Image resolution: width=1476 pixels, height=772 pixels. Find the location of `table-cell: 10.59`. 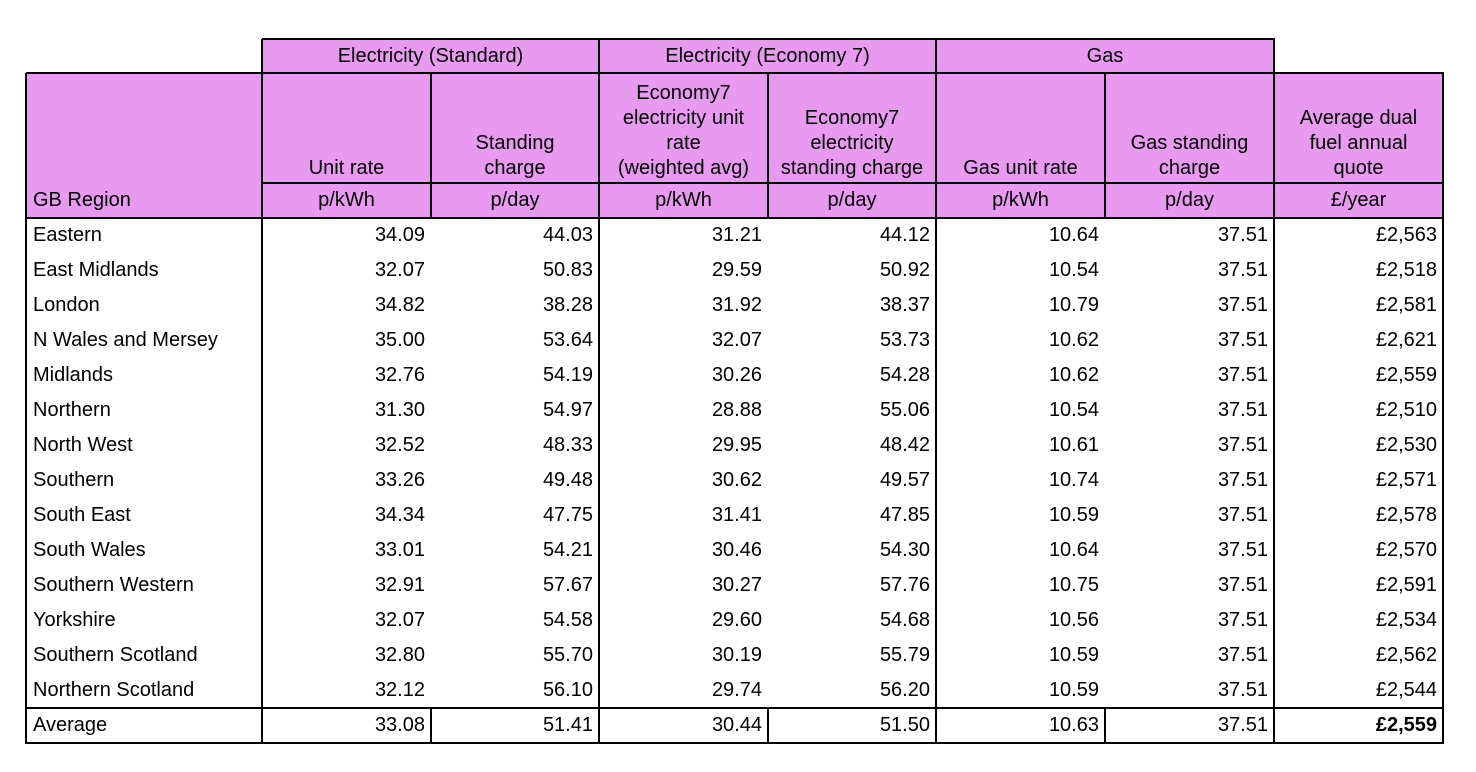

table-cell: 10.59 is located at coordinates (1073, 690).